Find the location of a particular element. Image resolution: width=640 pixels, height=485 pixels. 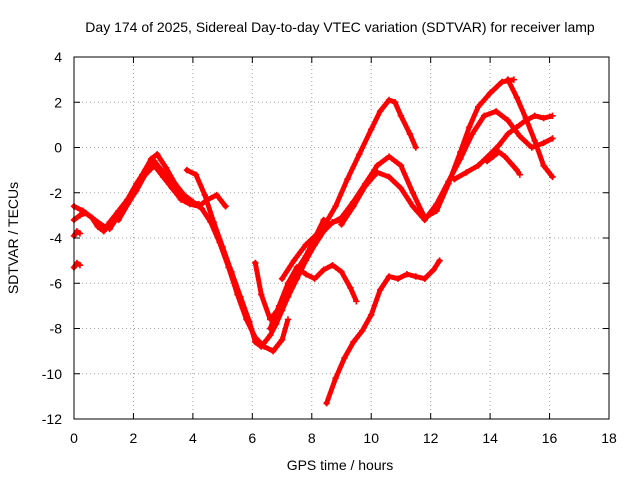

x-tick-label: 14 is located at coordinates (490, 438).